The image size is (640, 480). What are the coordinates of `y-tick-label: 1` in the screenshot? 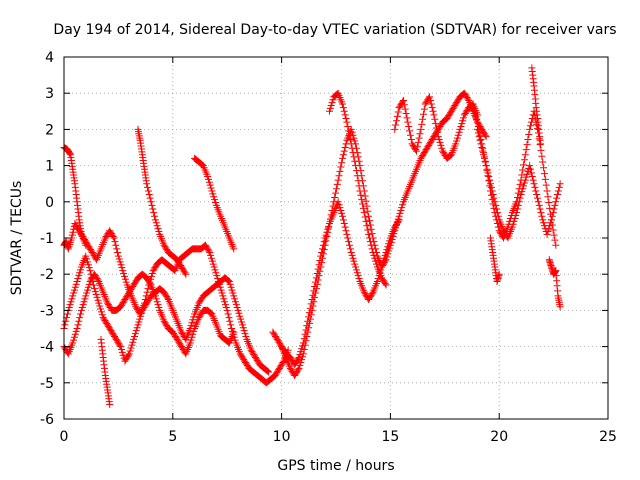 It's located at (49, 167).